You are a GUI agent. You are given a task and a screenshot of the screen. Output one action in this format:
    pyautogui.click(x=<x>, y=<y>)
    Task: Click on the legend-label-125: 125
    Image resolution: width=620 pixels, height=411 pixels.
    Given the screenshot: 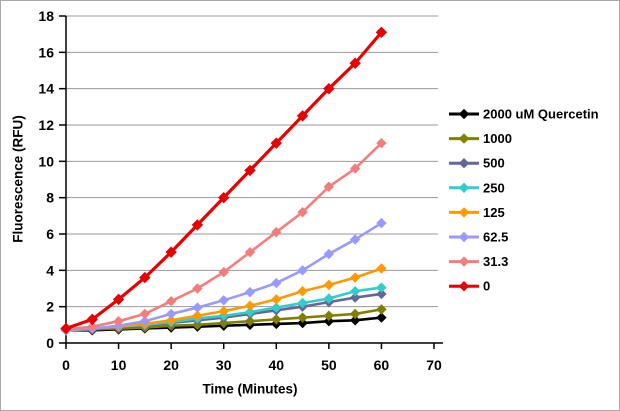 What is the action you would take?
    pyautogui.click(x=494, y=212)
    